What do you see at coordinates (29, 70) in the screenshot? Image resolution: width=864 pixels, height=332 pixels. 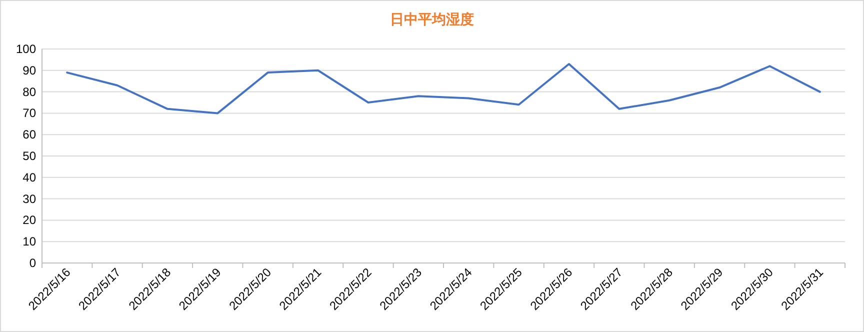 I see `y-tick-label: 90` at bounding box center [29, 70].